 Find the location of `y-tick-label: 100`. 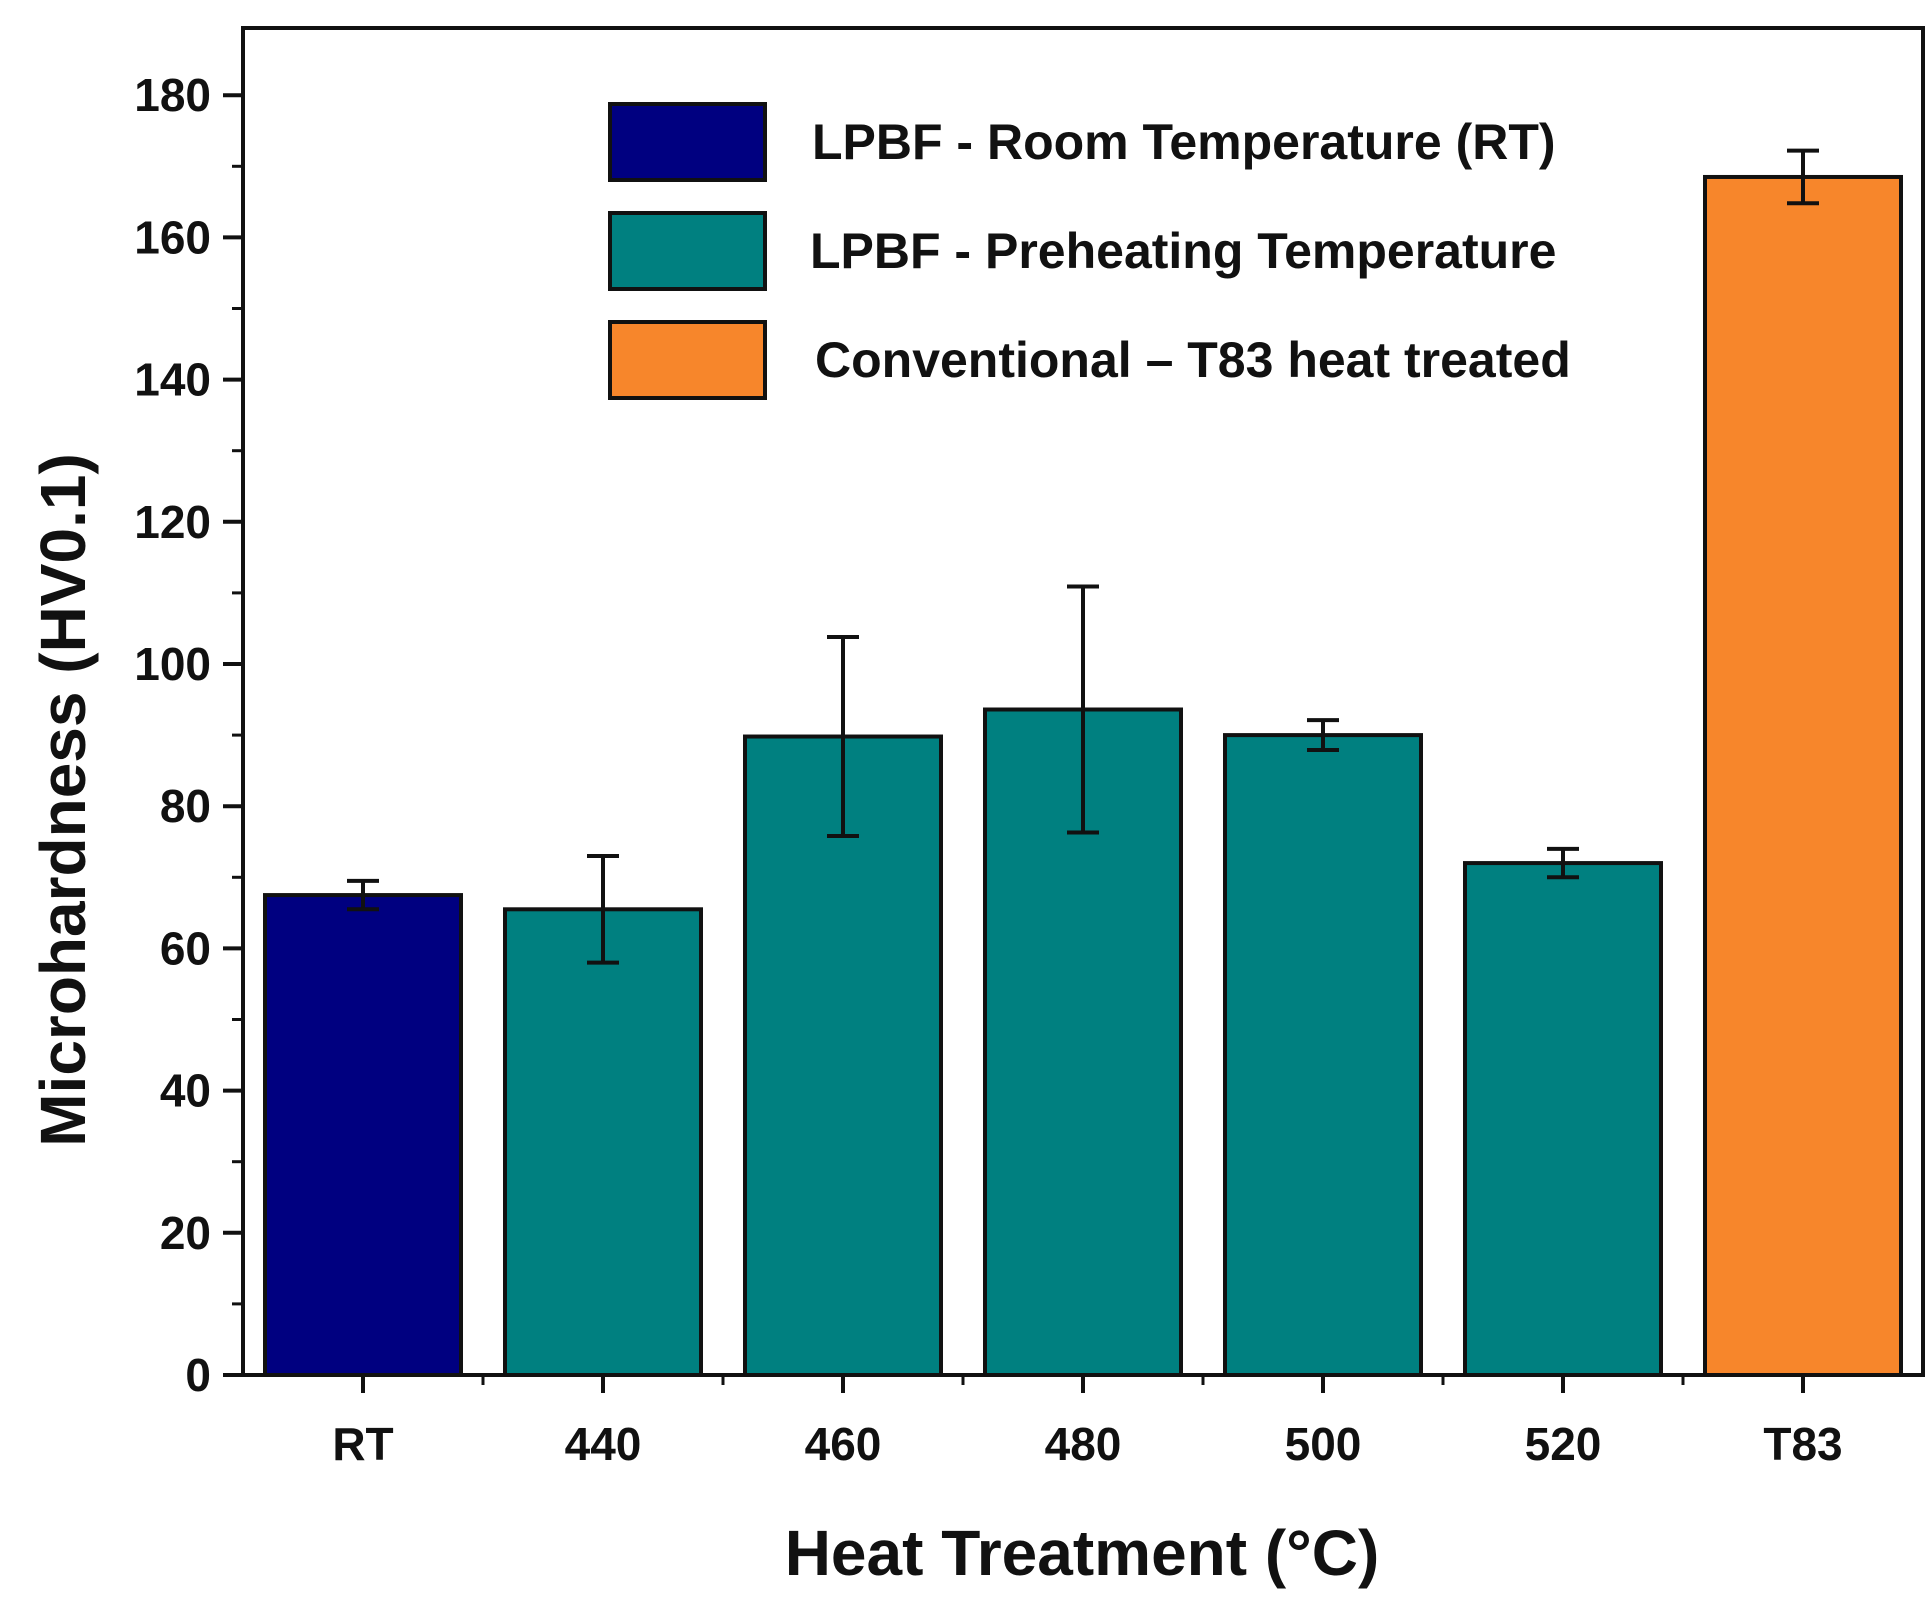

y-tick-label: 100 is located at coordinates (172, 664).